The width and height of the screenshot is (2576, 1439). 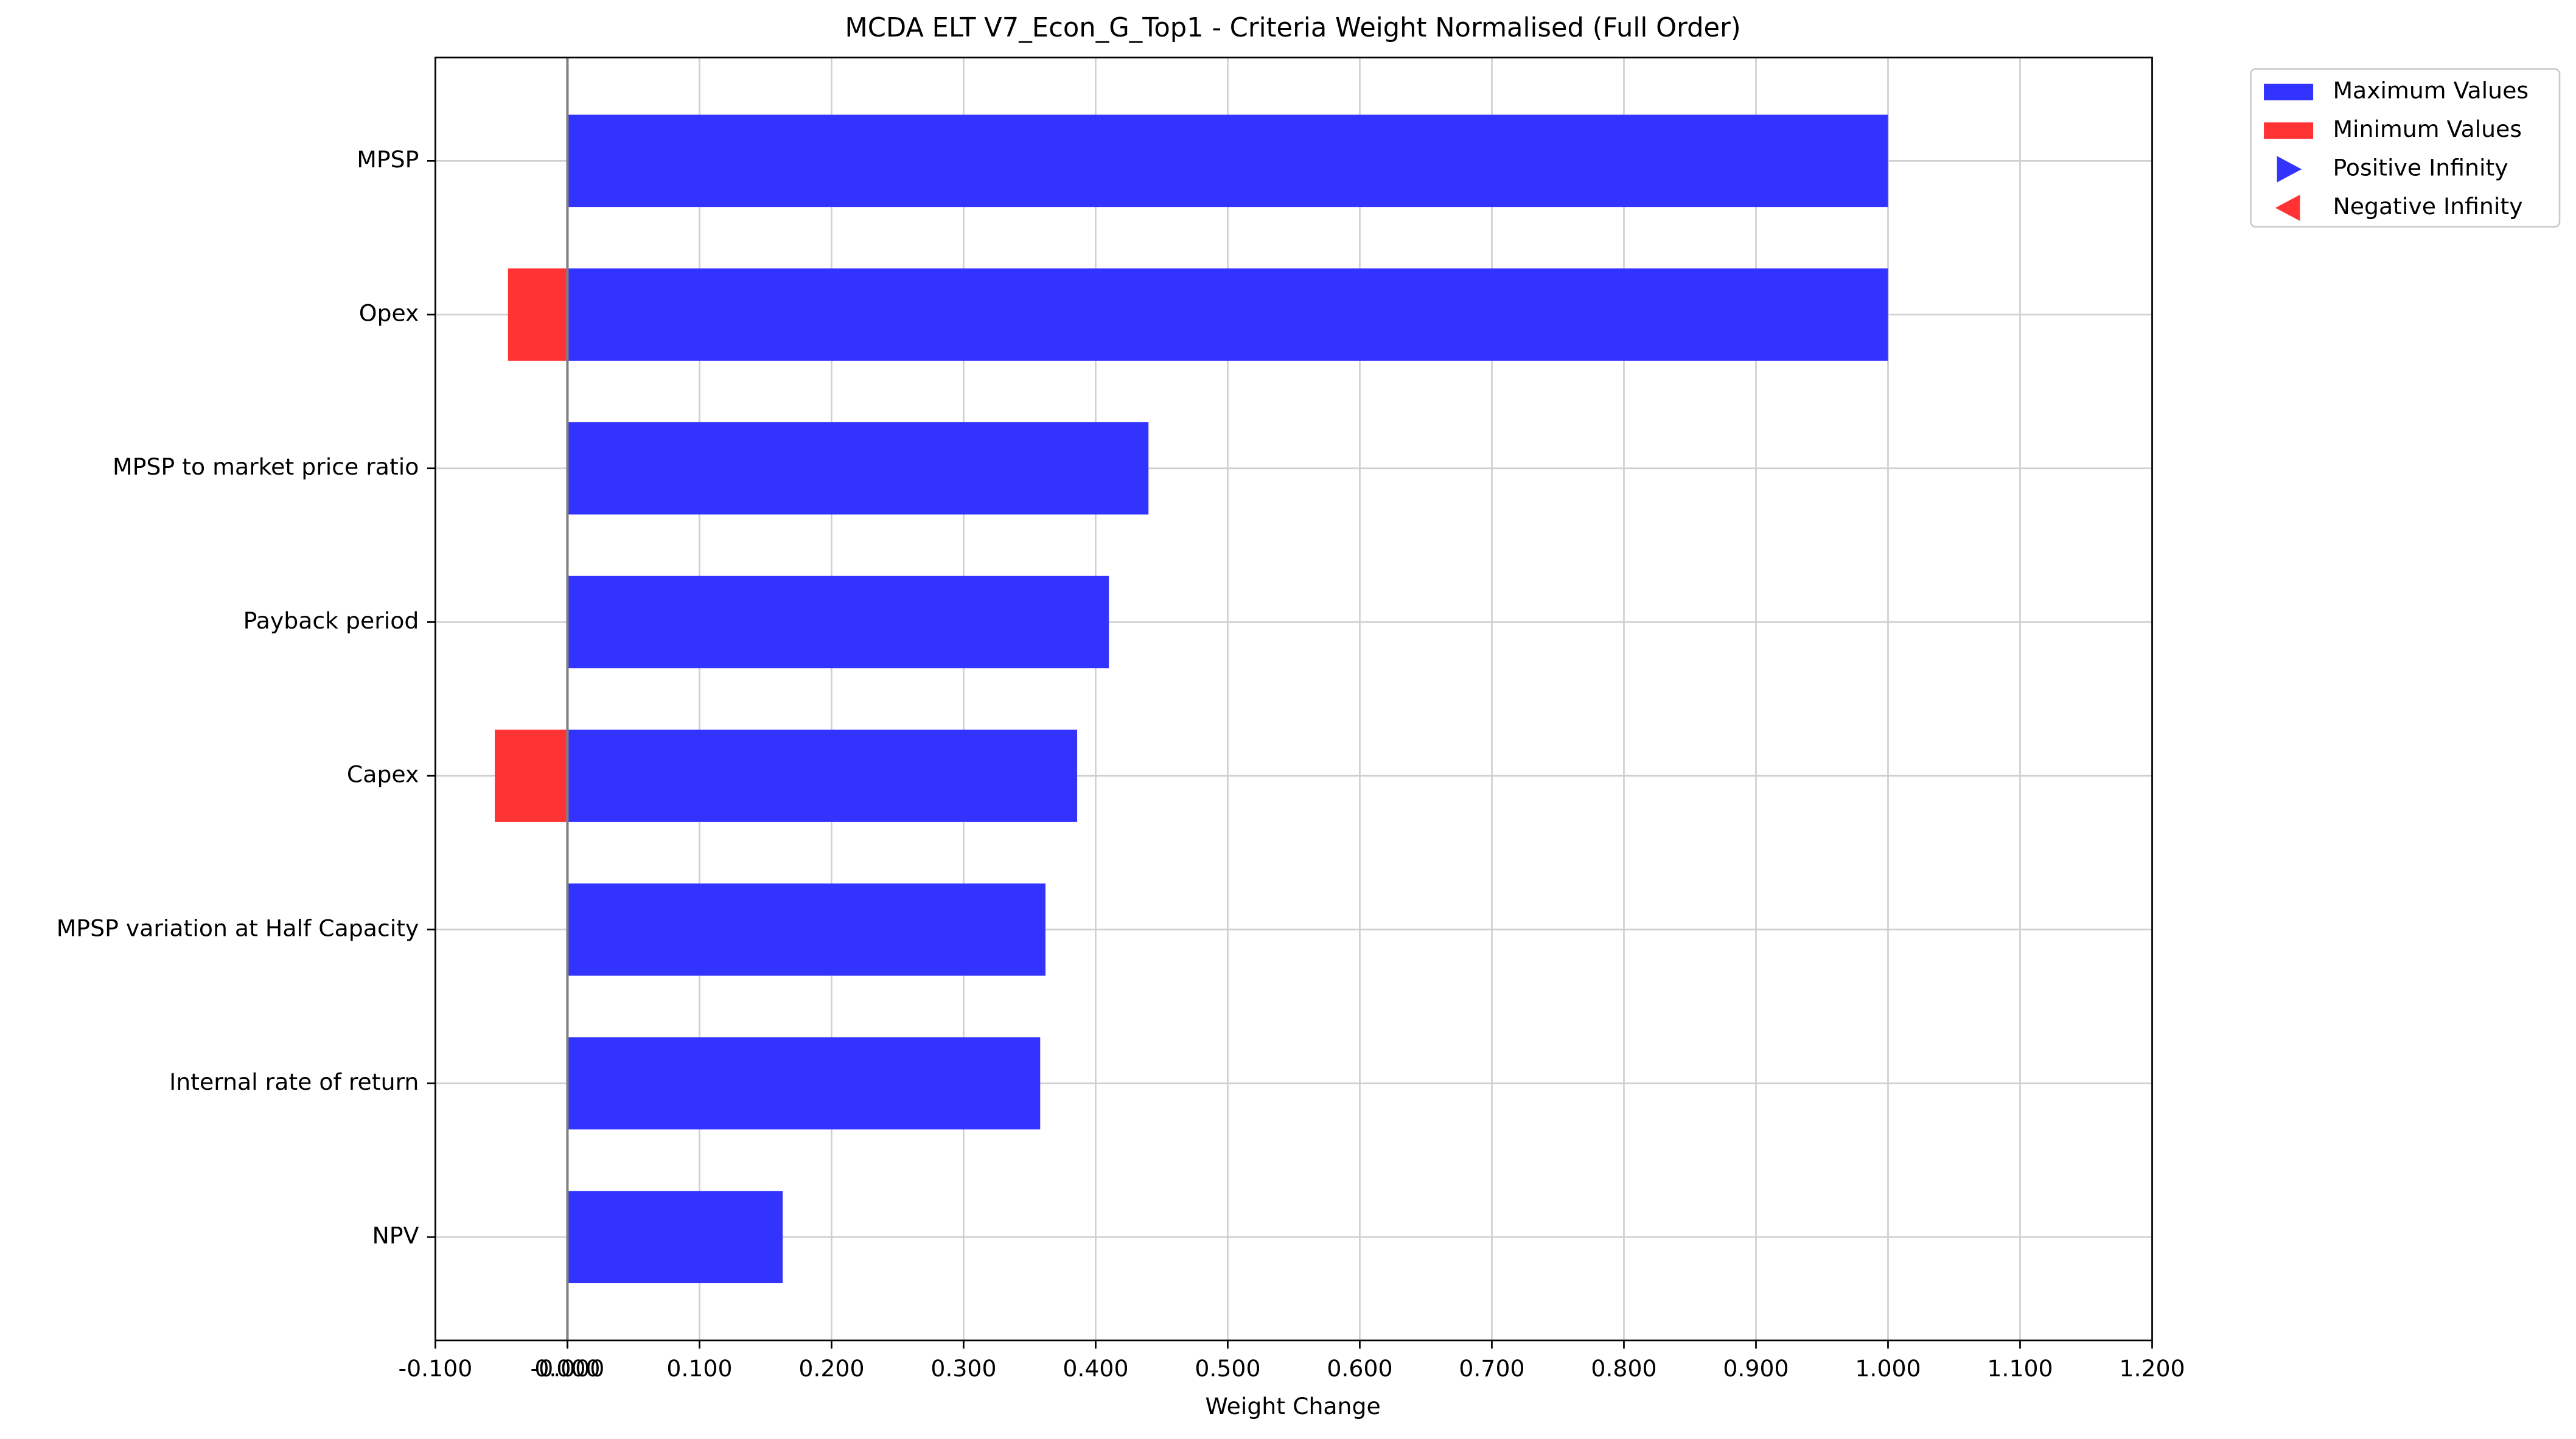 I want to click on y-tick-label: Opex, so click(x=389, y=313).